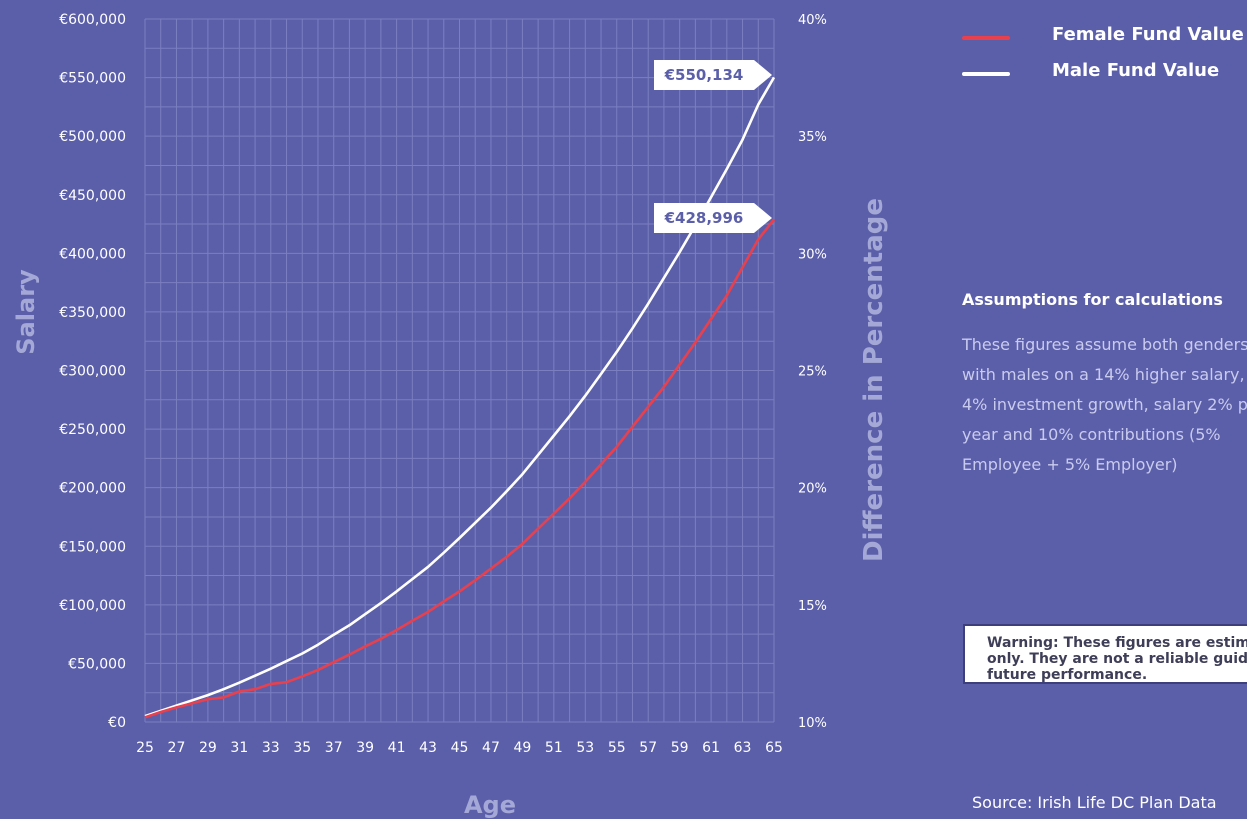  Describe the element at coordinates (1136, 70) in the screenshot. I see `legend-label-male: Male Fund Value` at that location.